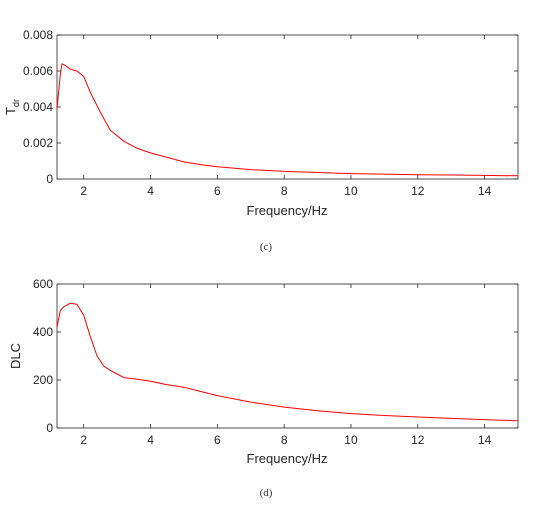 This screenshot has height=508, width=550. What do you see at coordinates (38, 143) in the screenshot?
I see `y-tick-label: 0.002` at bounding box center [38, 143].